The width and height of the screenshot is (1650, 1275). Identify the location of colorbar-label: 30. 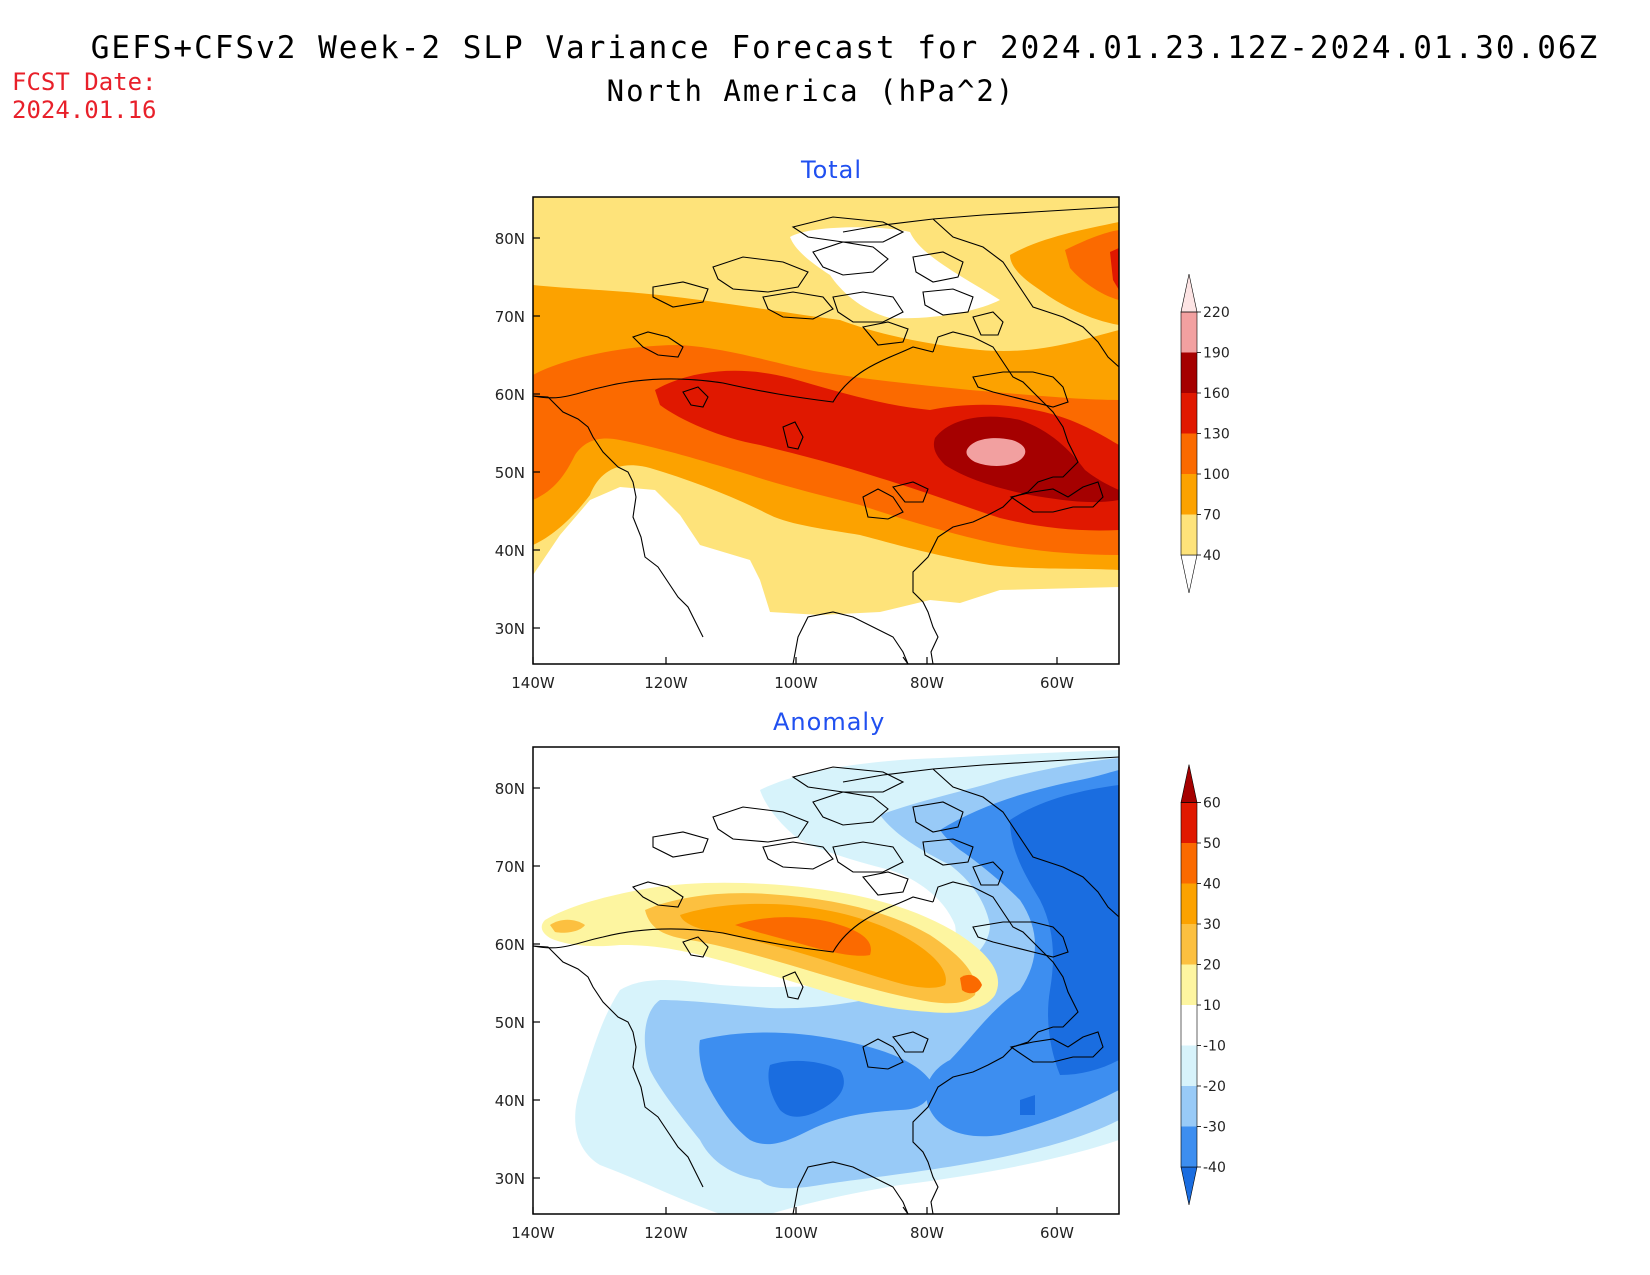
(1212, 925).